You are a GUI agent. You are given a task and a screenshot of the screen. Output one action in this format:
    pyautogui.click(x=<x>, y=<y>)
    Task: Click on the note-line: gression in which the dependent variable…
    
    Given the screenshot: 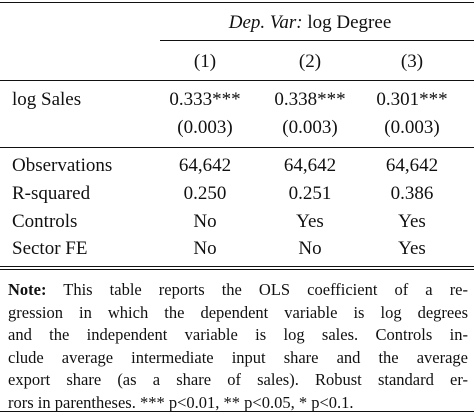 What is the action you would take?
    pyautogui.click(x=238, y=312)
    